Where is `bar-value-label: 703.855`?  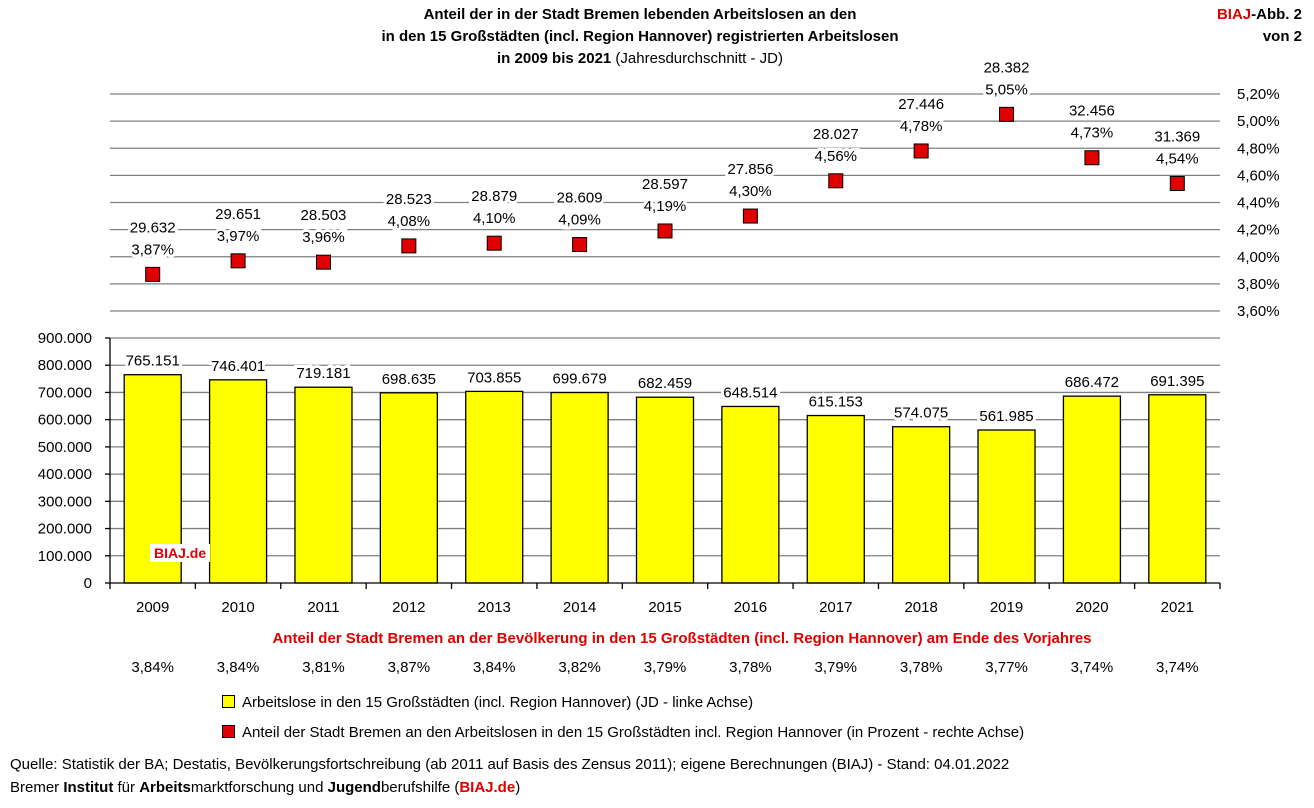 bar-value-label: 703.855 is located at coordinates (494, 377).